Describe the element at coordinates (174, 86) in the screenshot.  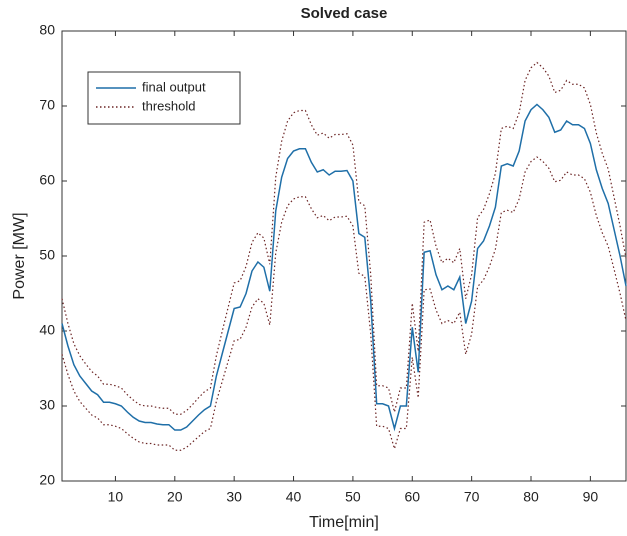
I see `legend-label: final output` at that location.